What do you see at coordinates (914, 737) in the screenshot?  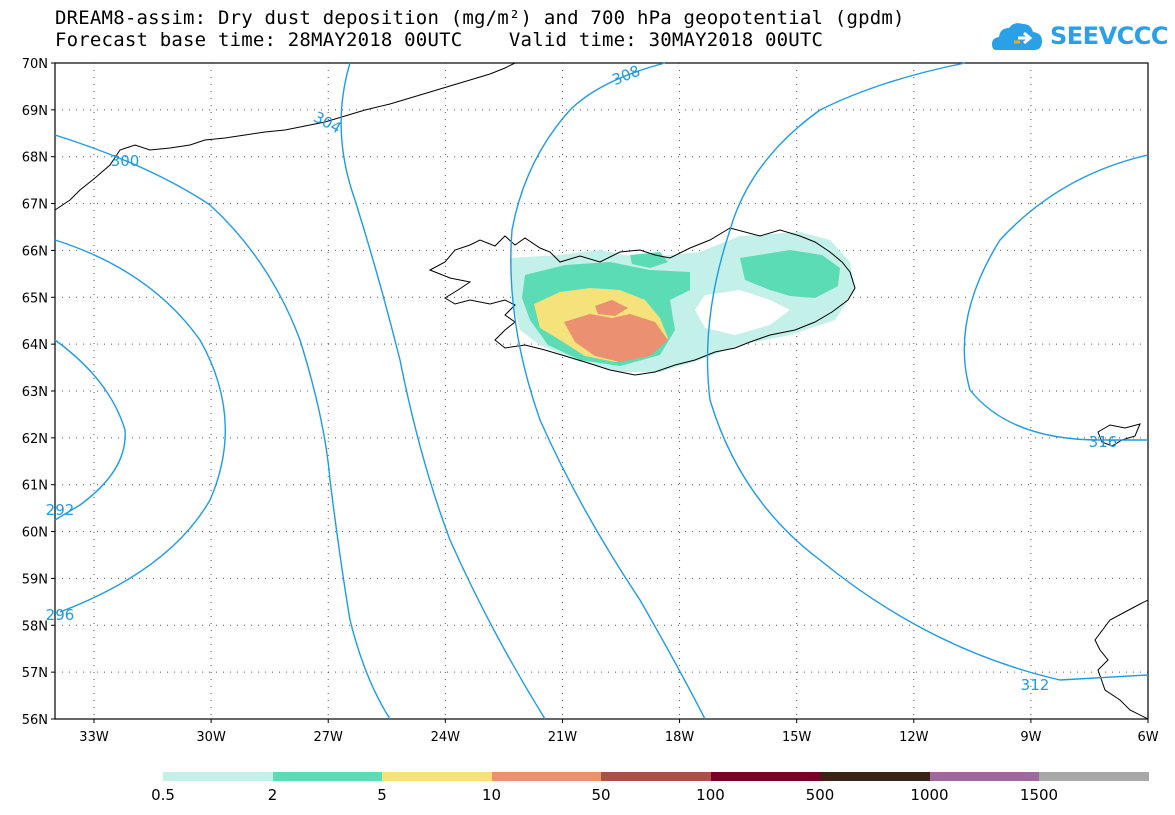 I see `lon-label: 12W` at bounding box center [914, 737].